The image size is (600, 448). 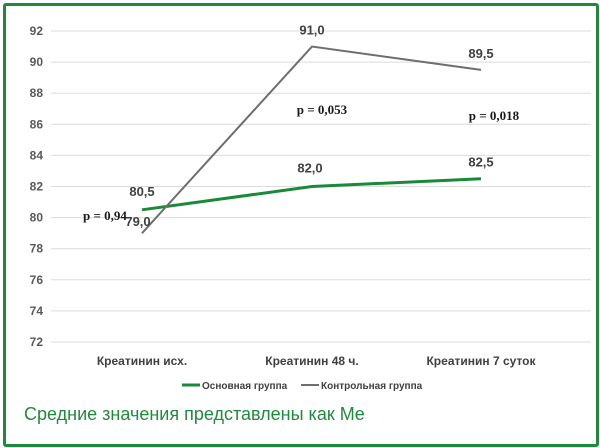 What do you see at coordinates (37, 311) in the screenshot?
I see `y-tick-label: 74` at bounding box center [37, 311].